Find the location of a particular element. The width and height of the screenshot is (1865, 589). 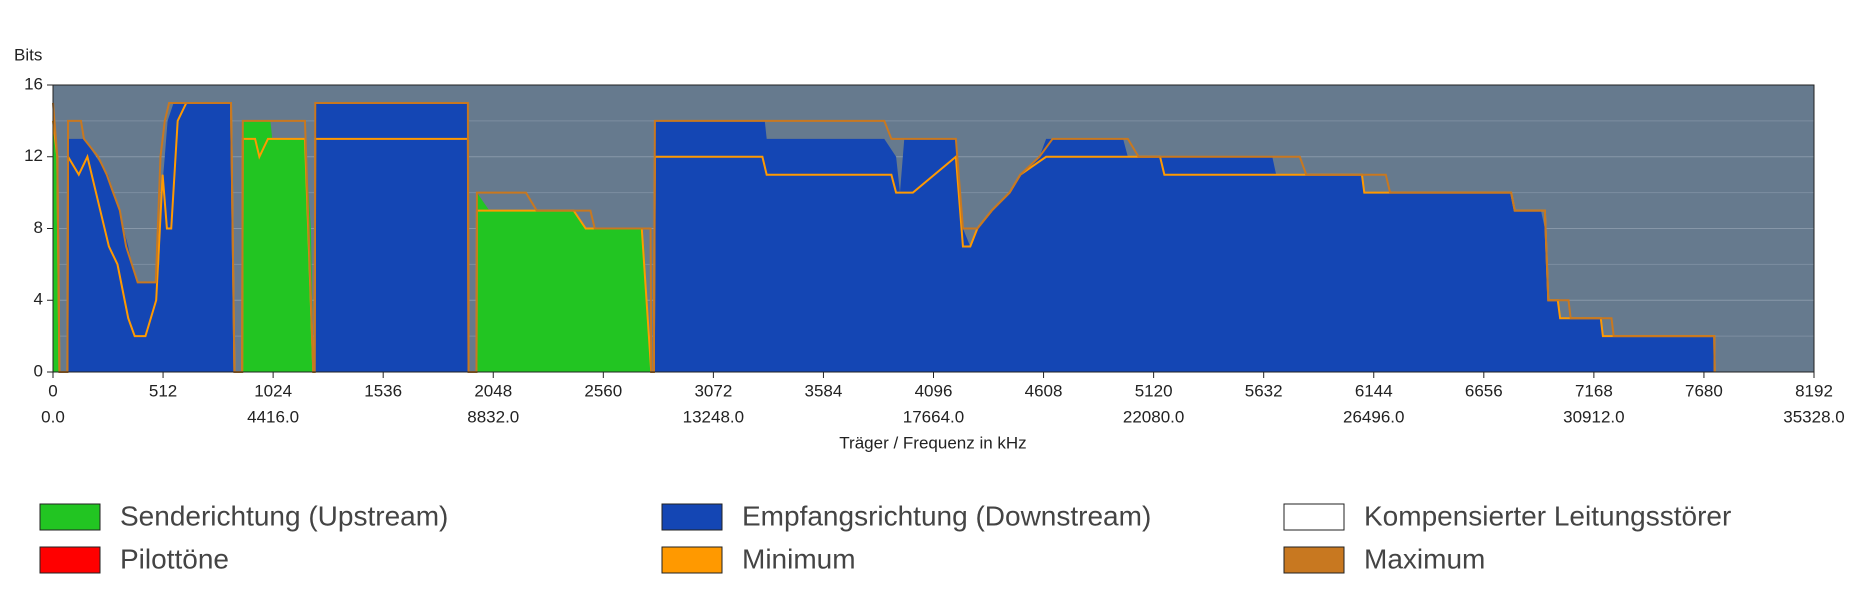

x-tick-label: 512 is located at coordinates (163, 390).